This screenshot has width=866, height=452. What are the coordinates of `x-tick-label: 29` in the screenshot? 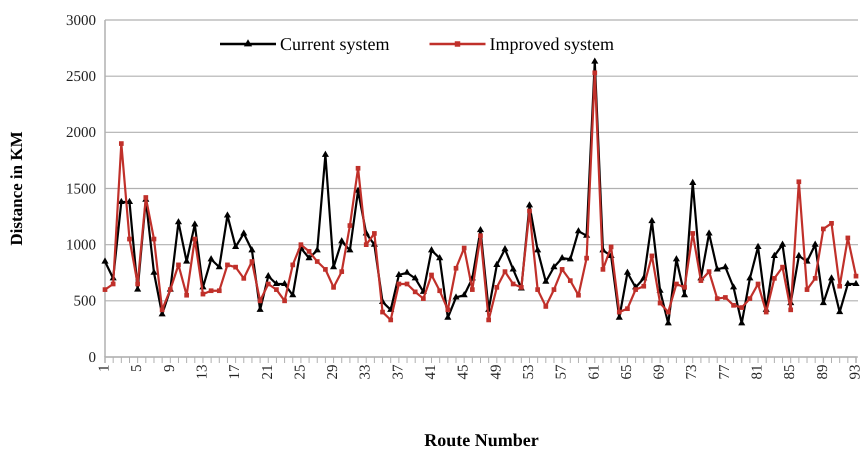 It's located at (333, 372).